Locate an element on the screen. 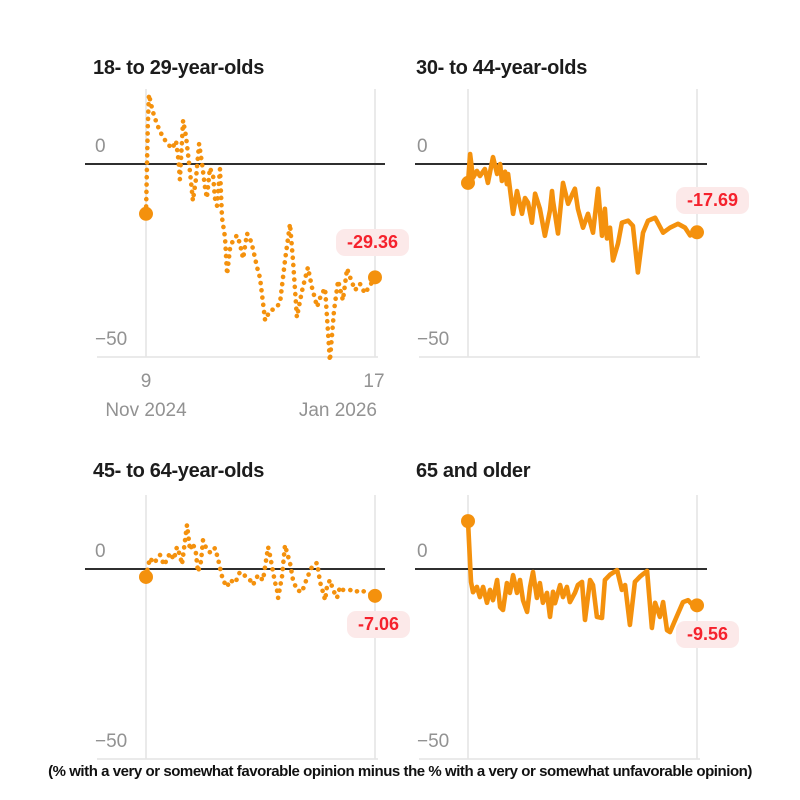 The width and height of the screenshot is (800, 800). panel-title-65-up: 65 and older is located at coordinates (473, 471).